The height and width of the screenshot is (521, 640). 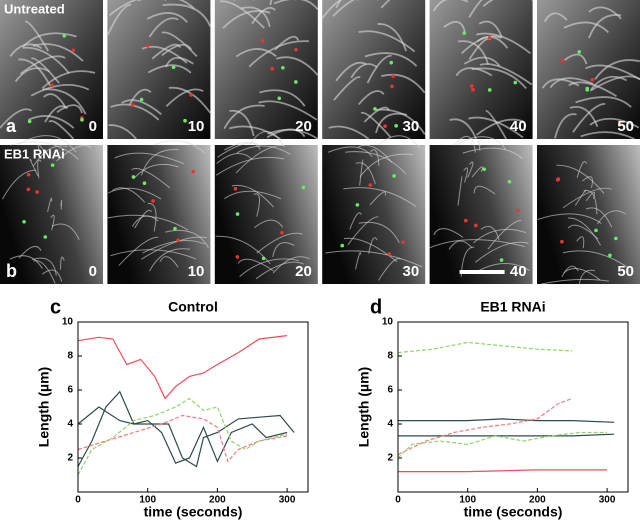 I want to click on panel-letter: d, so click(x=376, y=307).